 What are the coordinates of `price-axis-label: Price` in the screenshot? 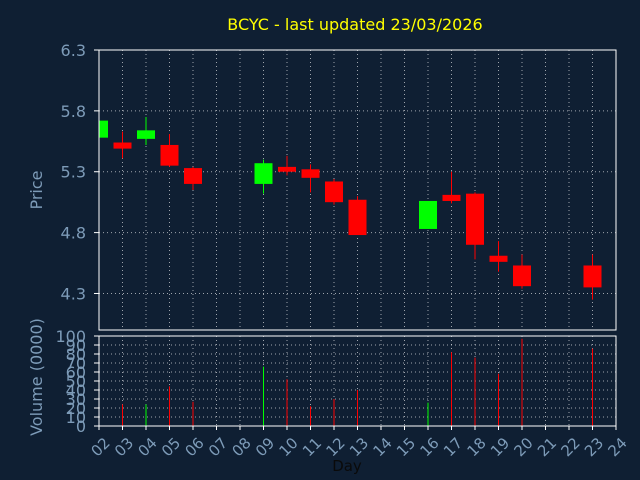 It's located at (36, 189).